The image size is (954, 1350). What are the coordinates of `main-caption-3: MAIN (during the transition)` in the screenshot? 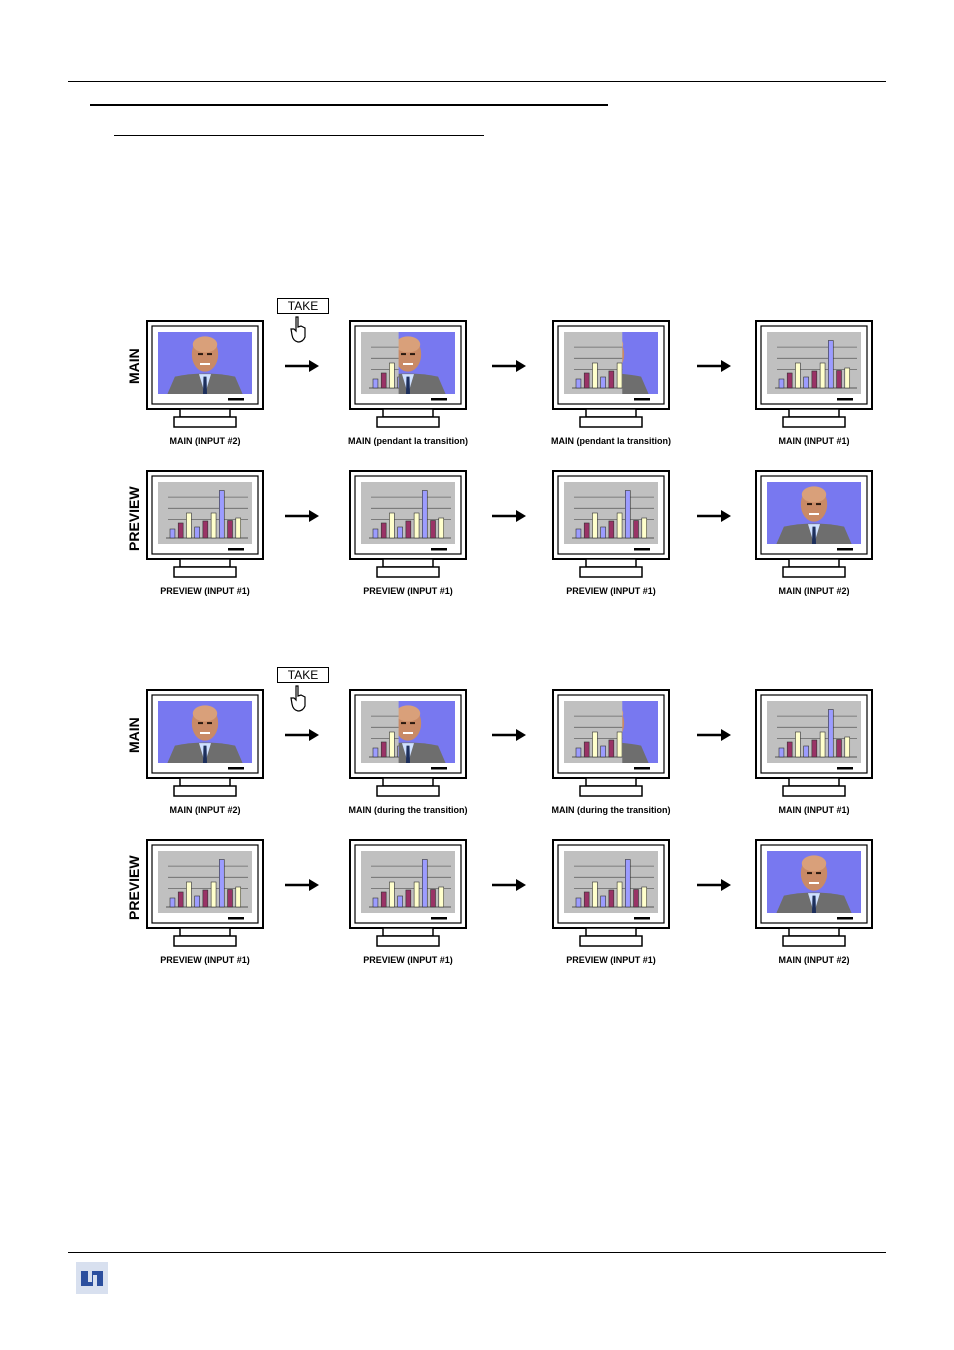 It's located at (611, 810).